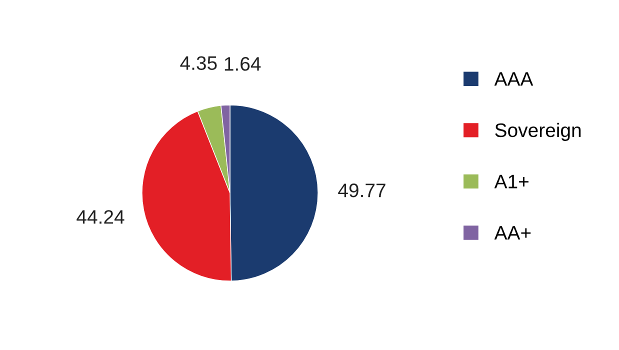 The height and width of the screenshot is (350, 619). I want to click on data-label: 4.35, so click(198, 63).